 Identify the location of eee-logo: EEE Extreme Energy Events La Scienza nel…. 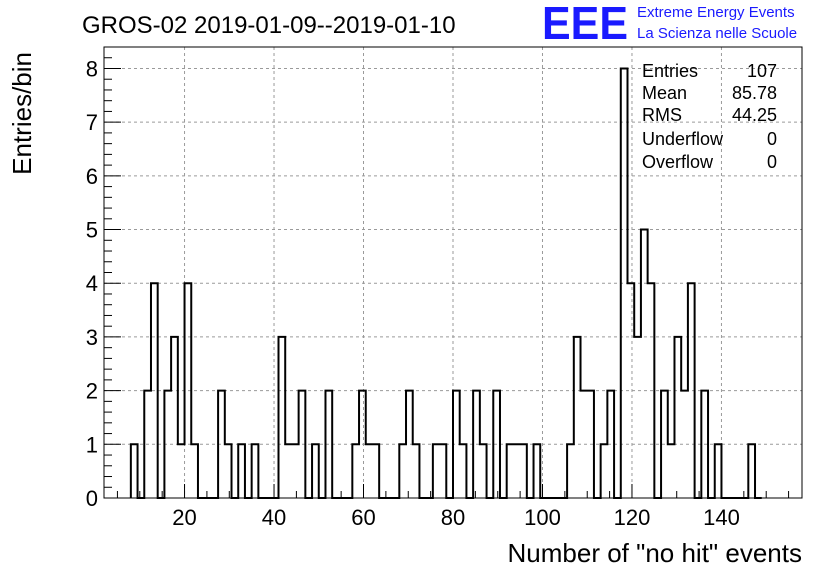
(669, 24).